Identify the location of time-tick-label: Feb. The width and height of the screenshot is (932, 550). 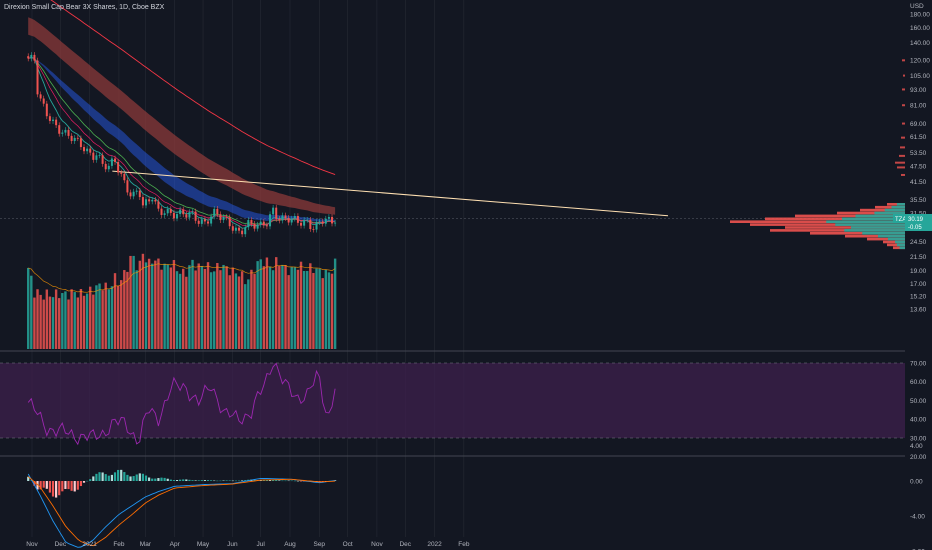
(119, 544).